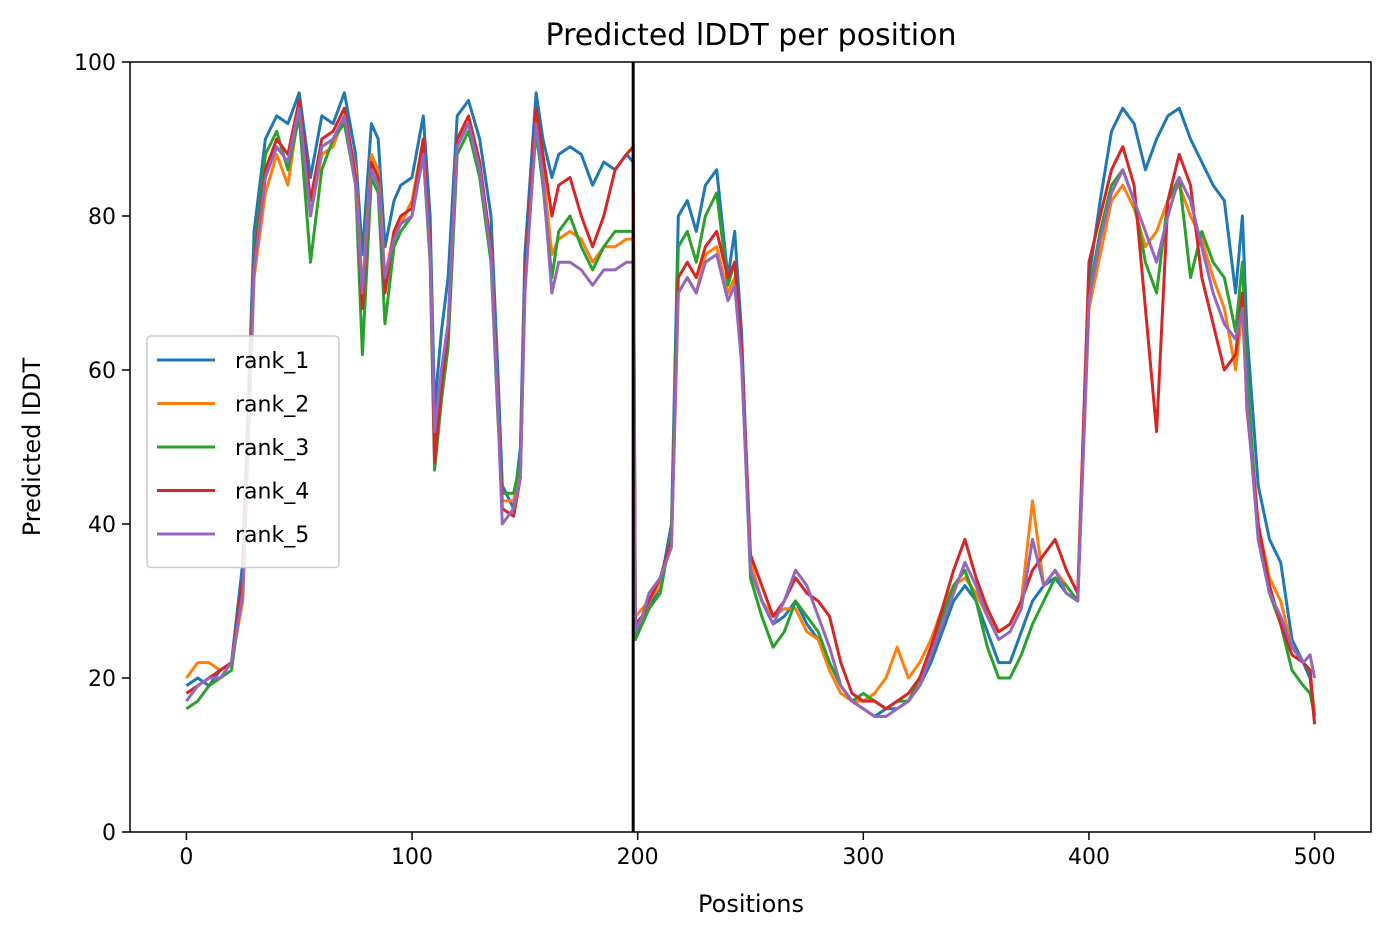  What do you see at coordinates (109, 833) in the screenshot?
I see `y-tick-label: 0` at bounding box center [109, 833].